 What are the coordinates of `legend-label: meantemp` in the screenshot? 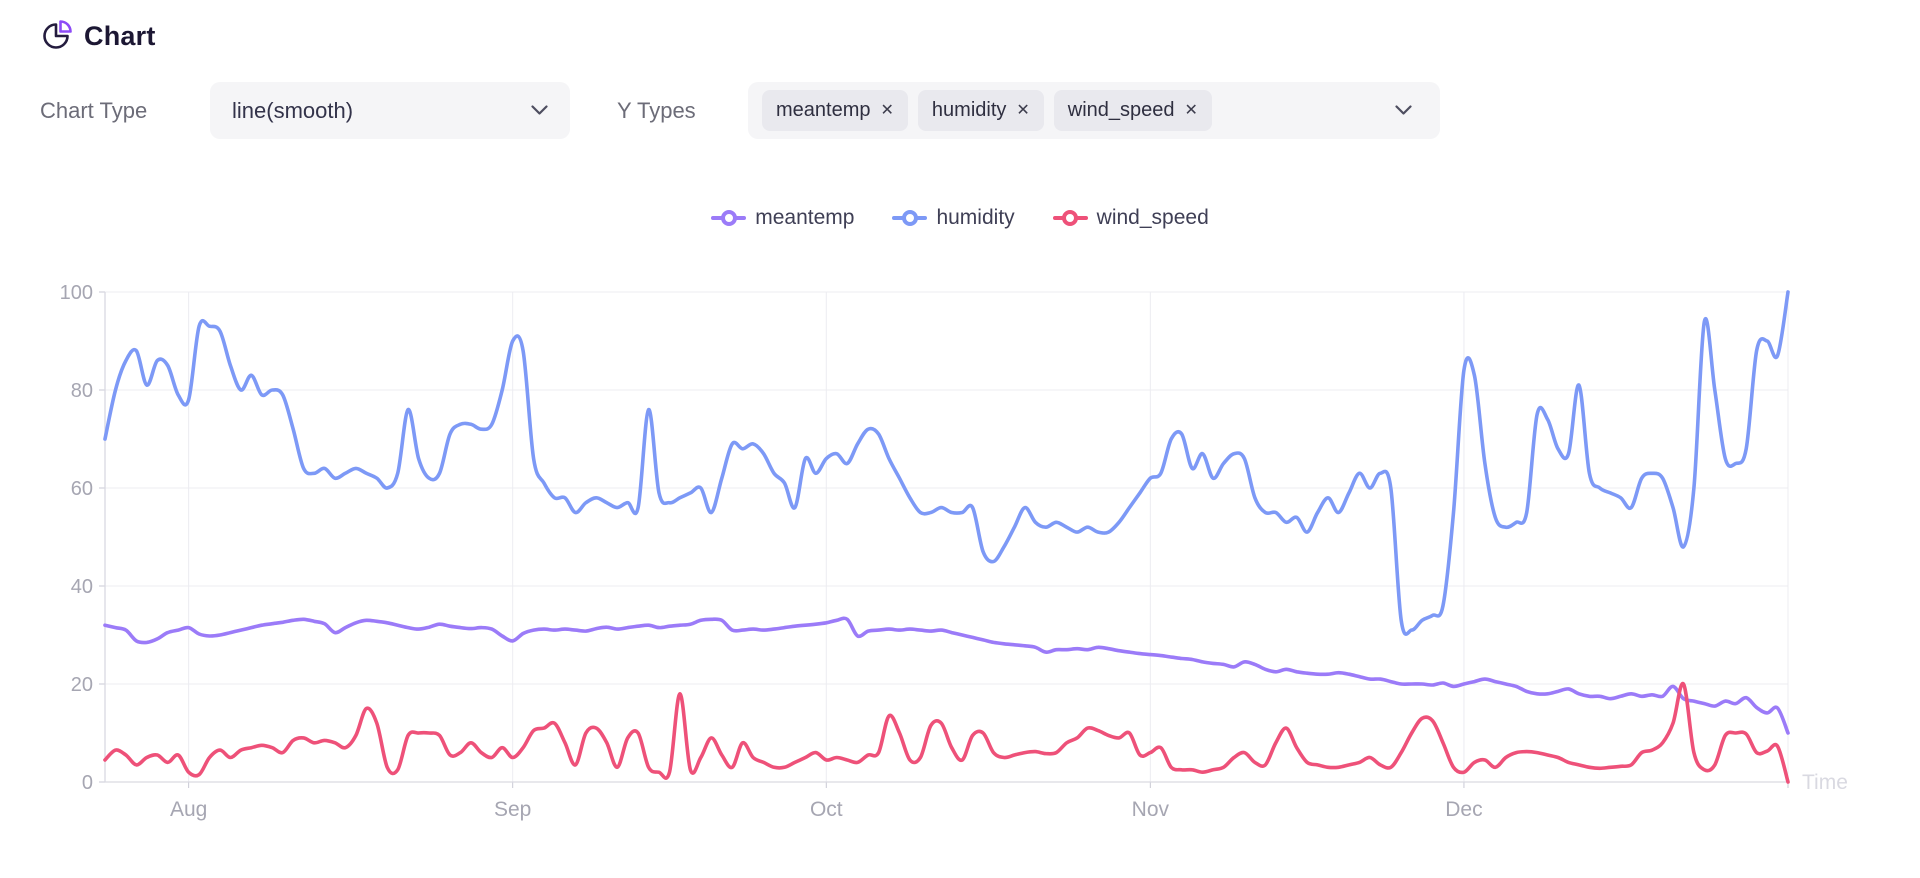 It's located at (805, 217).